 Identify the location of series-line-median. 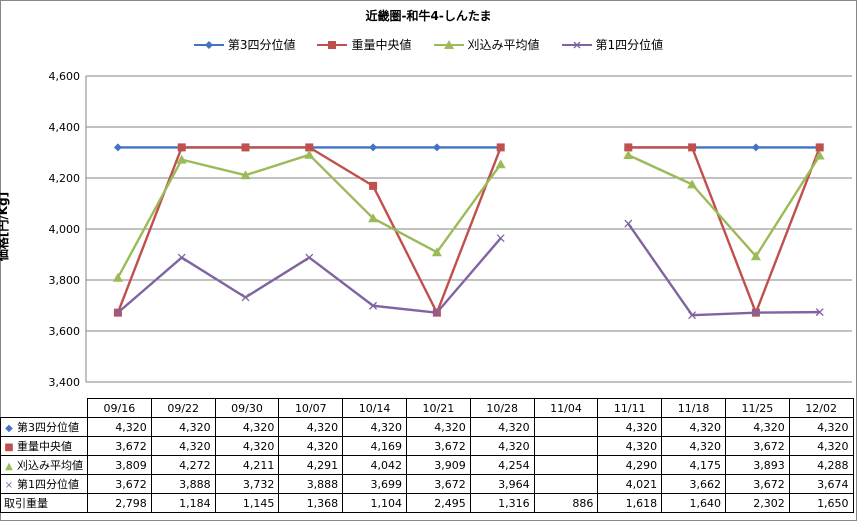
(724, 230).